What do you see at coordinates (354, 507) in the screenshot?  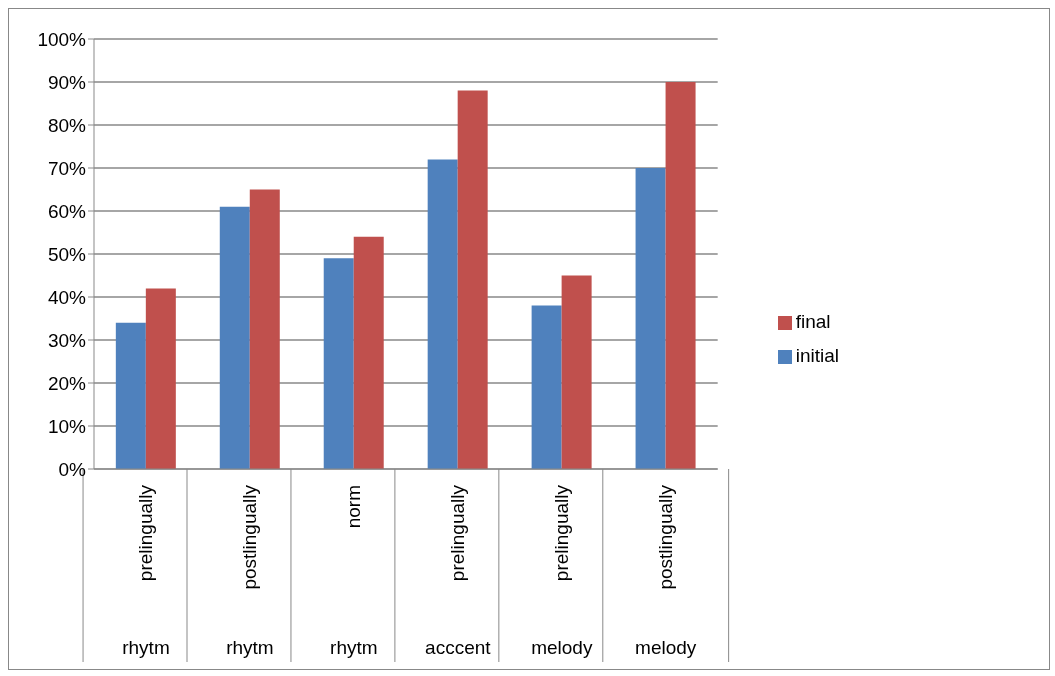 I see `x-tick-label: norm` at bounding box center [354, 507].